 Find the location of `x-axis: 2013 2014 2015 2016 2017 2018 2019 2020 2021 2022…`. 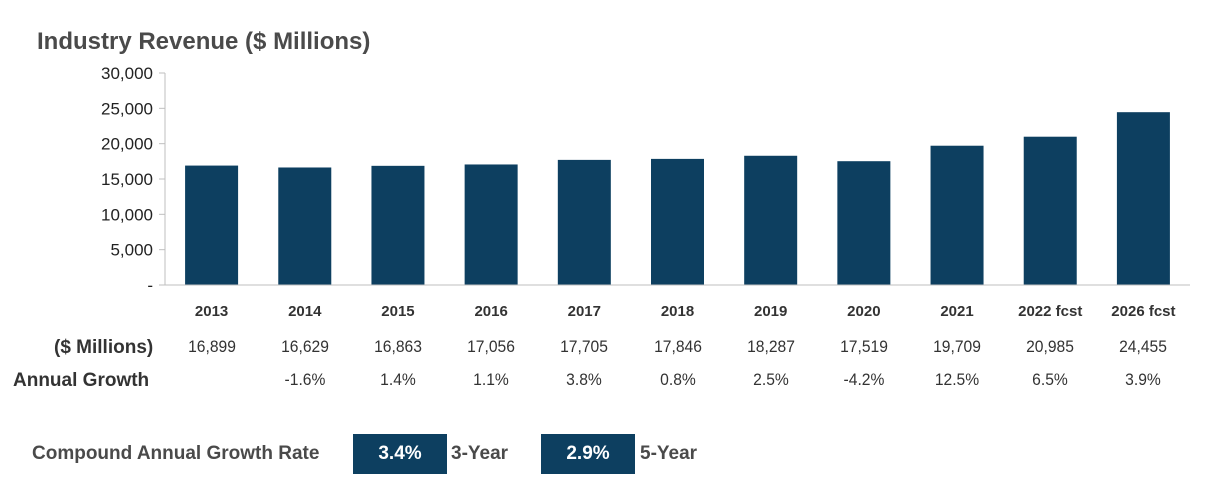

x-axis: 2013 2014 2015 2016 2017 2018 2019 2020 2021 2022… is located at coordinates (677, 302).